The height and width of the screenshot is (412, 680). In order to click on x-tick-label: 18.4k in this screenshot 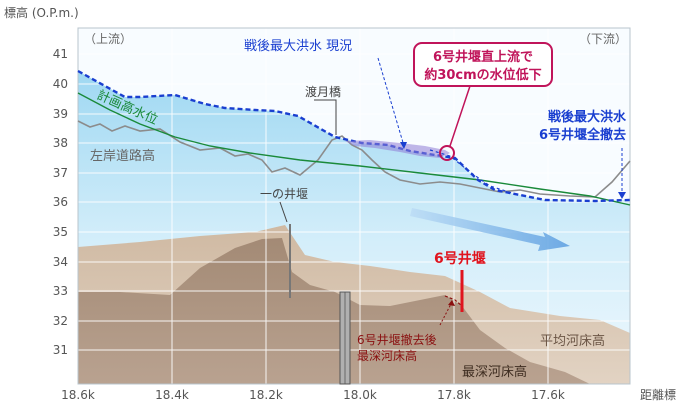, I will do `click(172, 395)`.